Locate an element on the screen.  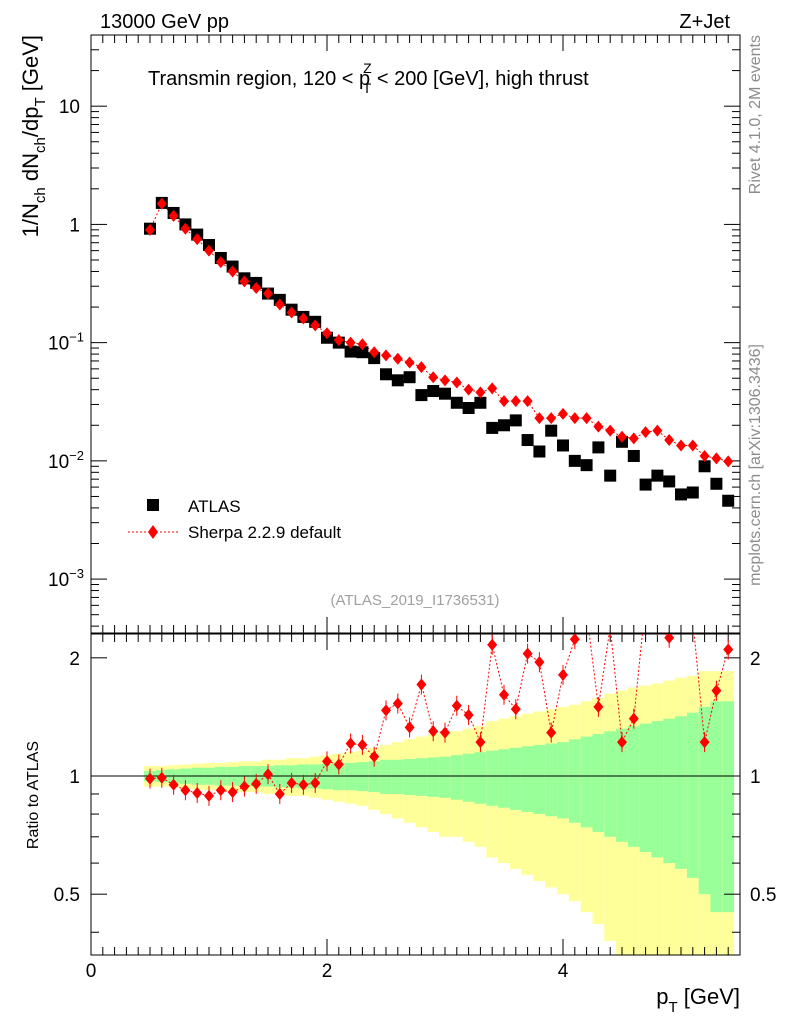
y-tick-label-1e-2: 10⁻² is located at coordinates (66, 460).